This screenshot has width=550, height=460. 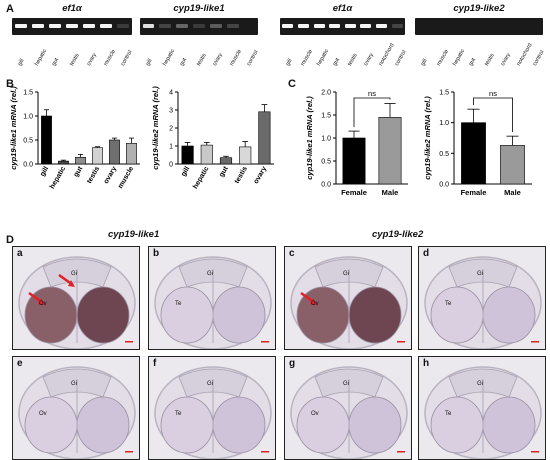 What do you see at coordinates (171, 129) in the screenshot?
I see `y-tick-label: 2` at bounding box center [171, 129].